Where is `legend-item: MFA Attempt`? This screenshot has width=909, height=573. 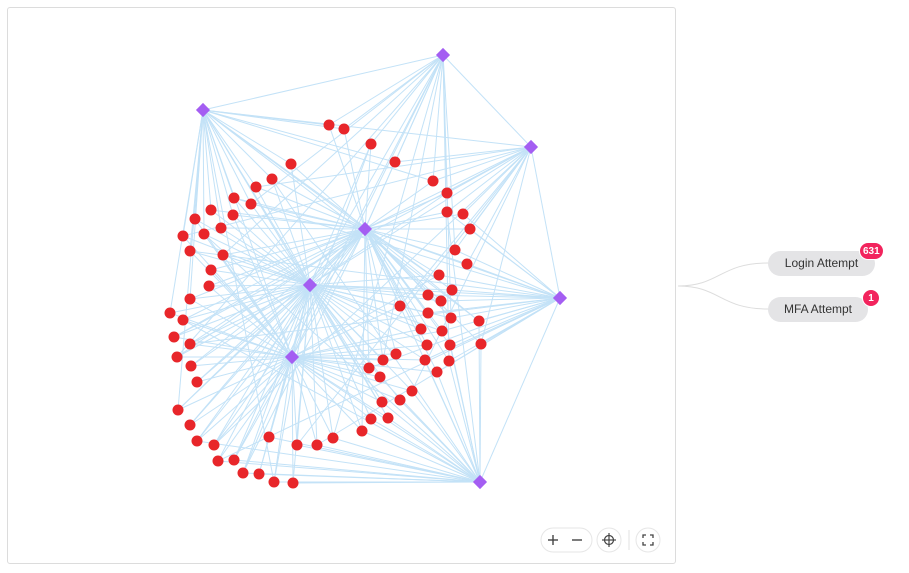 legend-item: MFA Attempt is located at coordinates (818, 309).